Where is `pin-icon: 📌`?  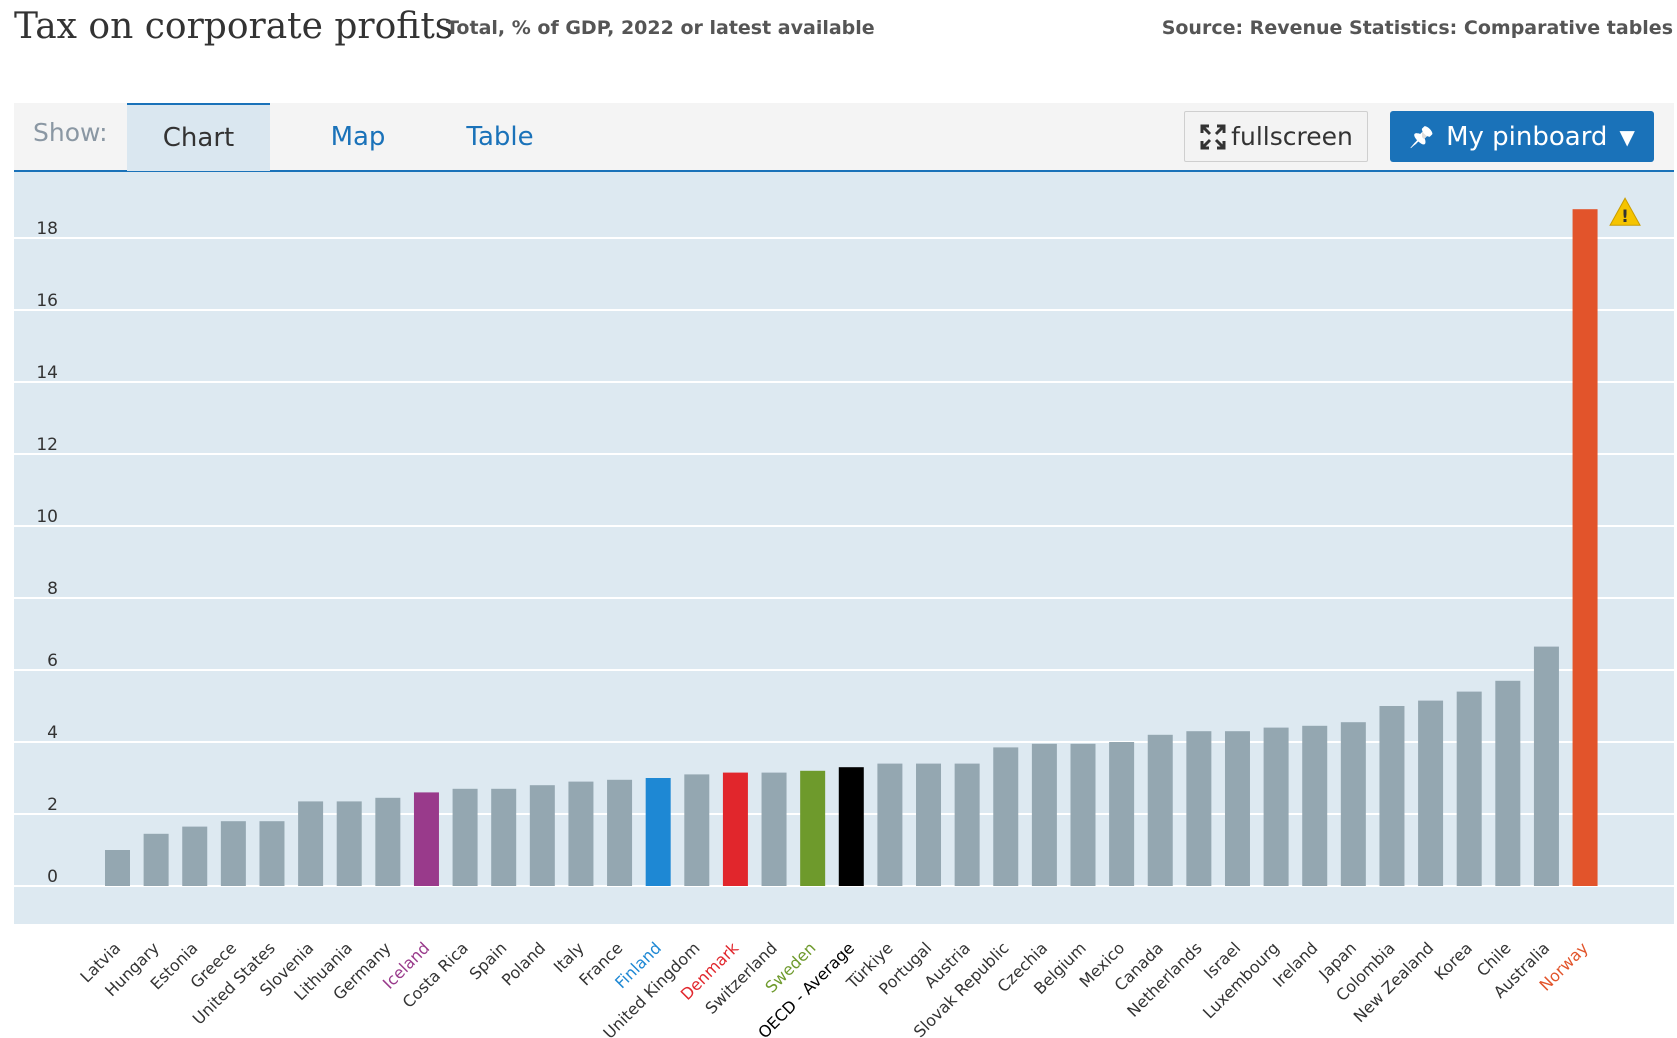 pin-icon: 📌 is located at coordinates (1422, 136).